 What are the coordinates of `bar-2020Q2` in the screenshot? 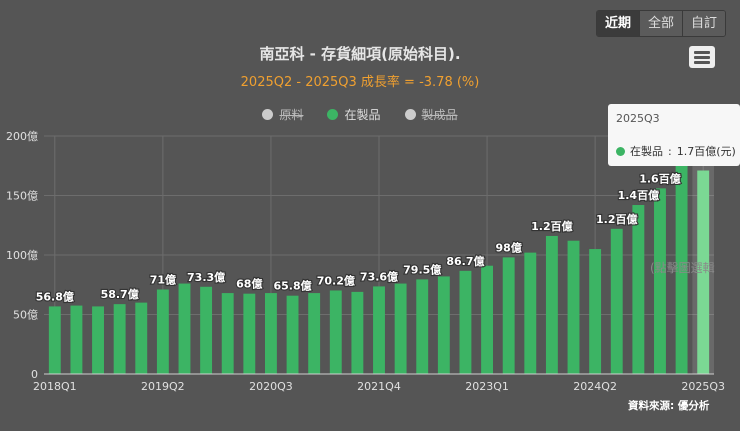 It's located at (249, 333).